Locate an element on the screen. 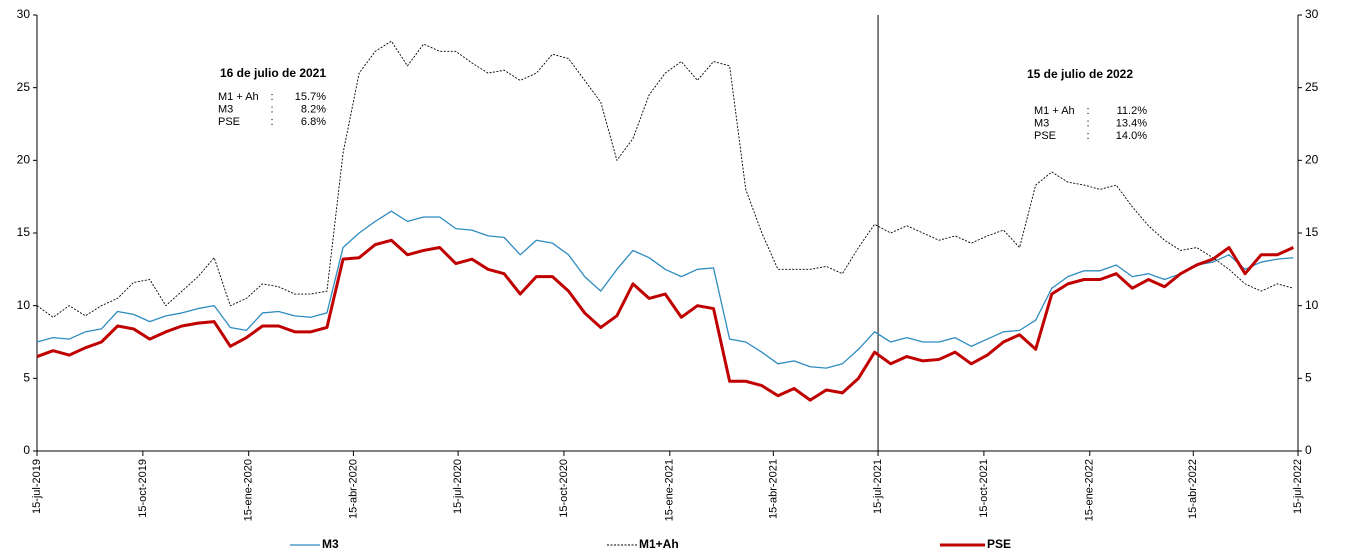 The height and width of the screenshot is (557, 1345). x-tick-label: 15-ene-2021 is located at coordinates (670, 490).